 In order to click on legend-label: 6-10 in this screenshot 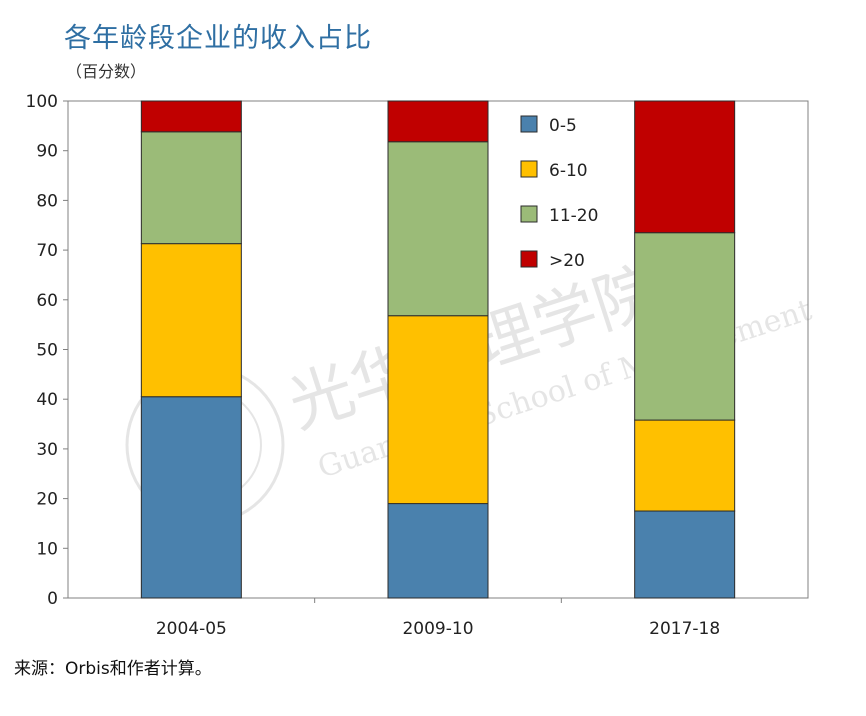, I will do `click(568, 171)`.